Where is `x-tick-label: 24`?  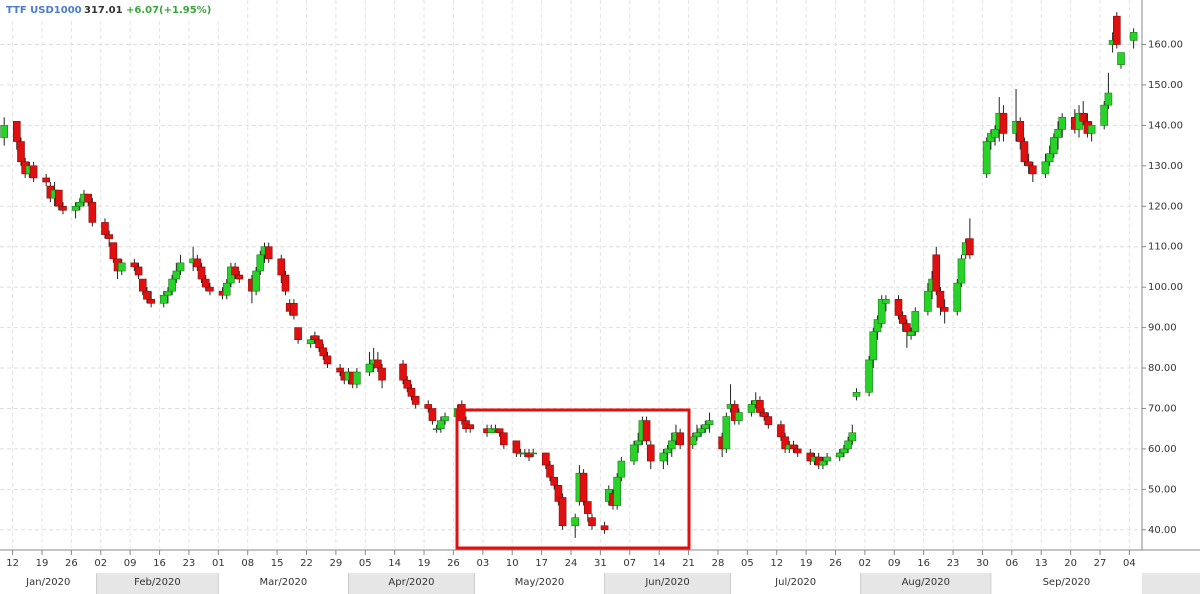 x-tick-label: 24 is located at coordinates (571, 563).